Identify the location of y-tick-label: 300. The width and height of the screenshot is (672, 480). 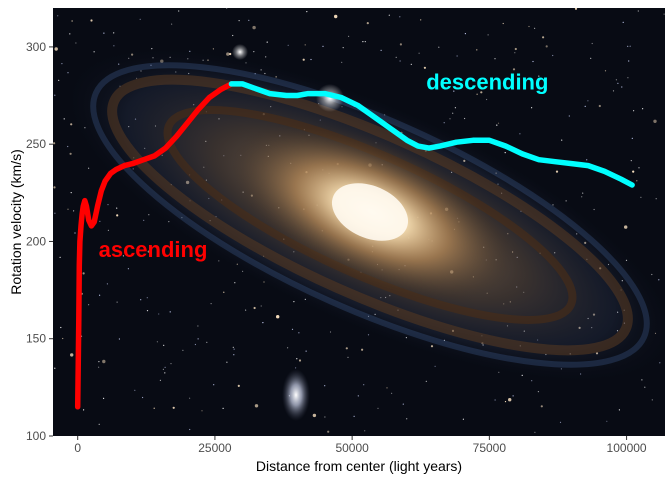
(36, 47).